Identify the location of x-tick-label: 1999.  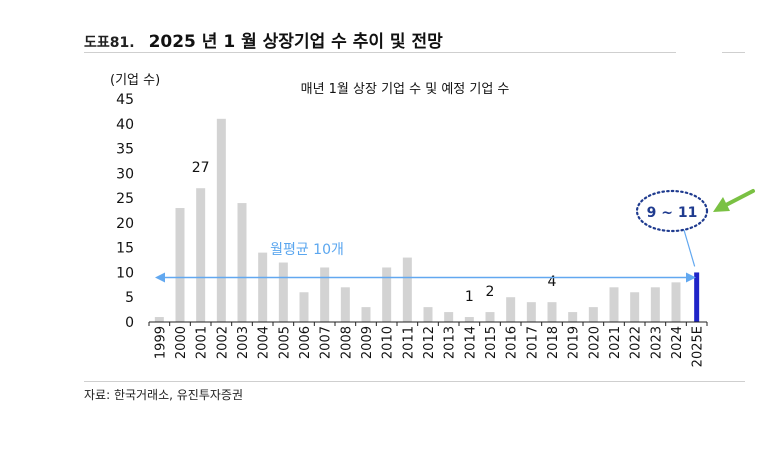
(160, 342).